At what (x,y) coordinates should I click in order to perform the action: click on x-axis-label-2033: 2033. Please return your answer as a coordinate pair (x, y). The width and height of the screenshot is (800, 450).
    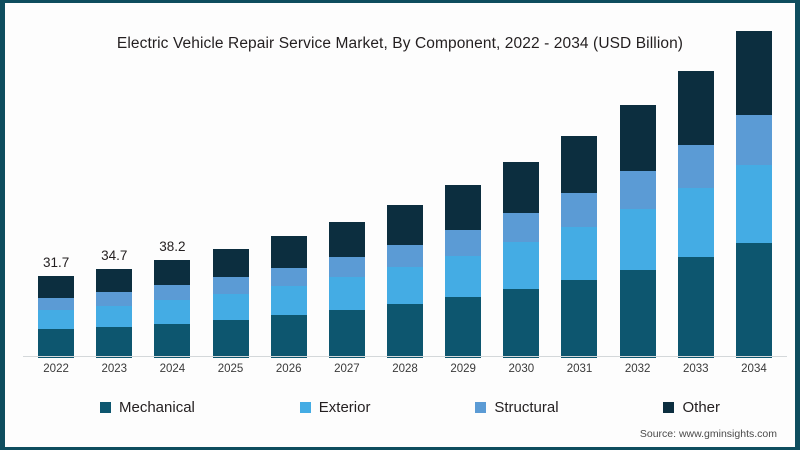
    Looking at the image, I should click on (696, 369).